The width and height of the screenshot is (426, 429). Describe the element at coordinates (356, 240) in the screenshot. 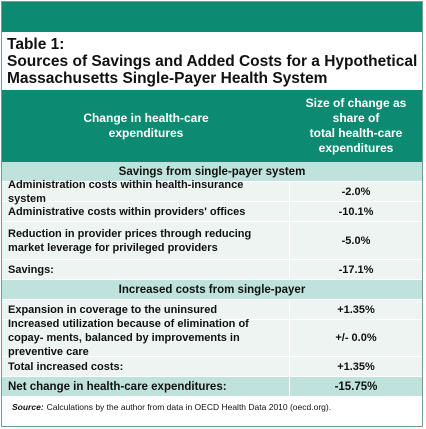

I see `row-value: -5.0%` at that location.